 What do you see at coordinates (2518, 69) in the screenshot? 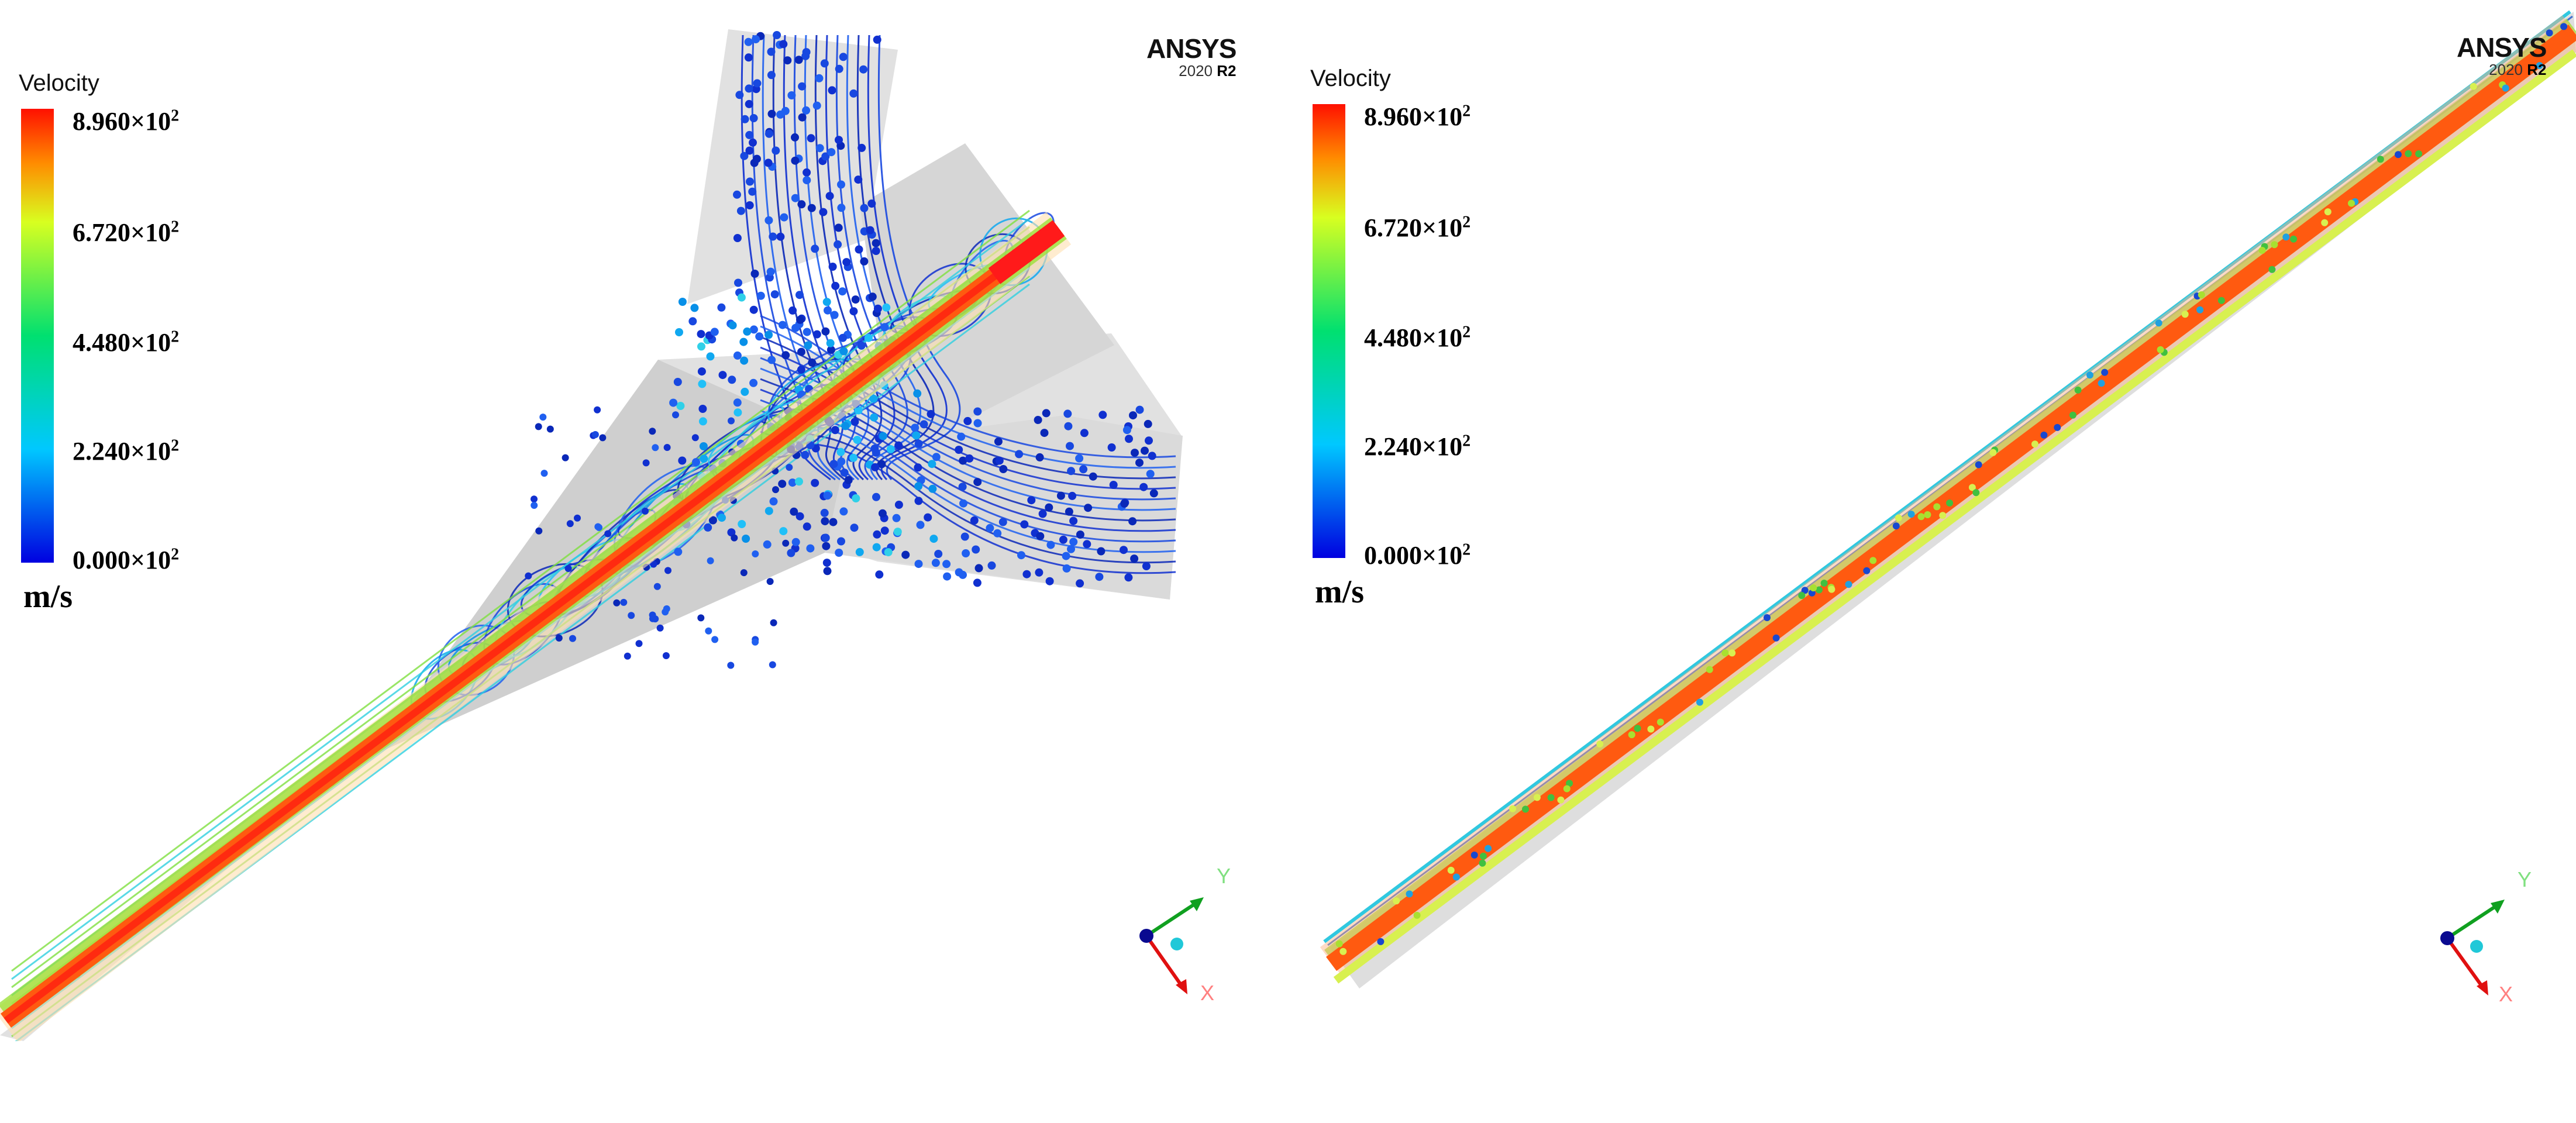
I see `brand-version-b: 2020 R2` at bounding box center [2518, 69].